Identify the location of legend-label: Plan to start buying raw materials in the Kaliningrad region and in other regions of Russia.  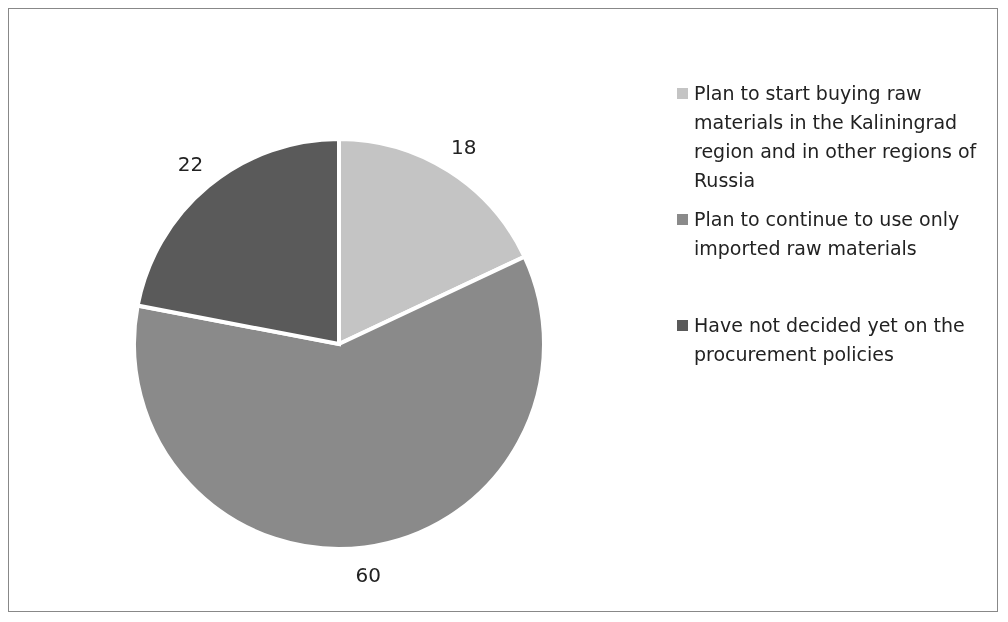
(835, 137).